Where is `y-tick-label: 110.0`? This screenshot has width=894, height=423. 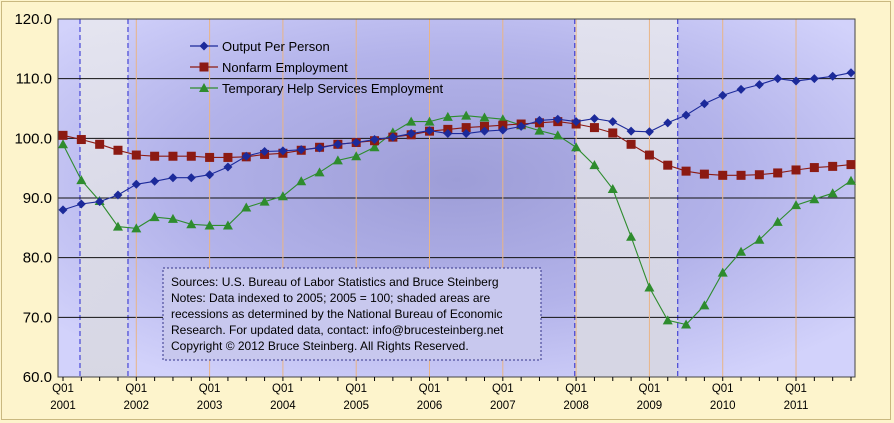 y-tick-label: 110.0 is located at coordinates (34, 79).